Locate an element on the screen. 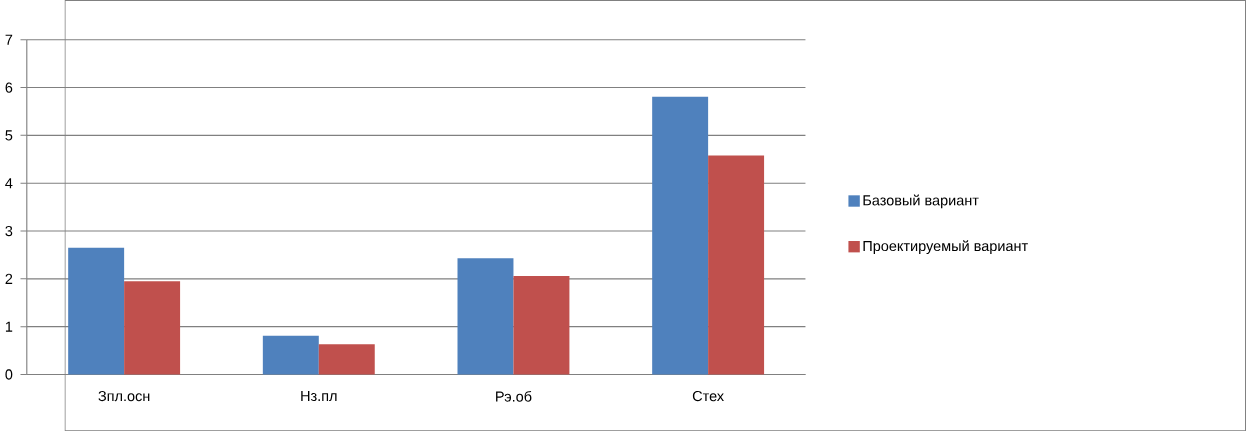 The height and width of the screenshot is (431, 1246). y-tick-label: 3 is located at coordinates (9, 231).